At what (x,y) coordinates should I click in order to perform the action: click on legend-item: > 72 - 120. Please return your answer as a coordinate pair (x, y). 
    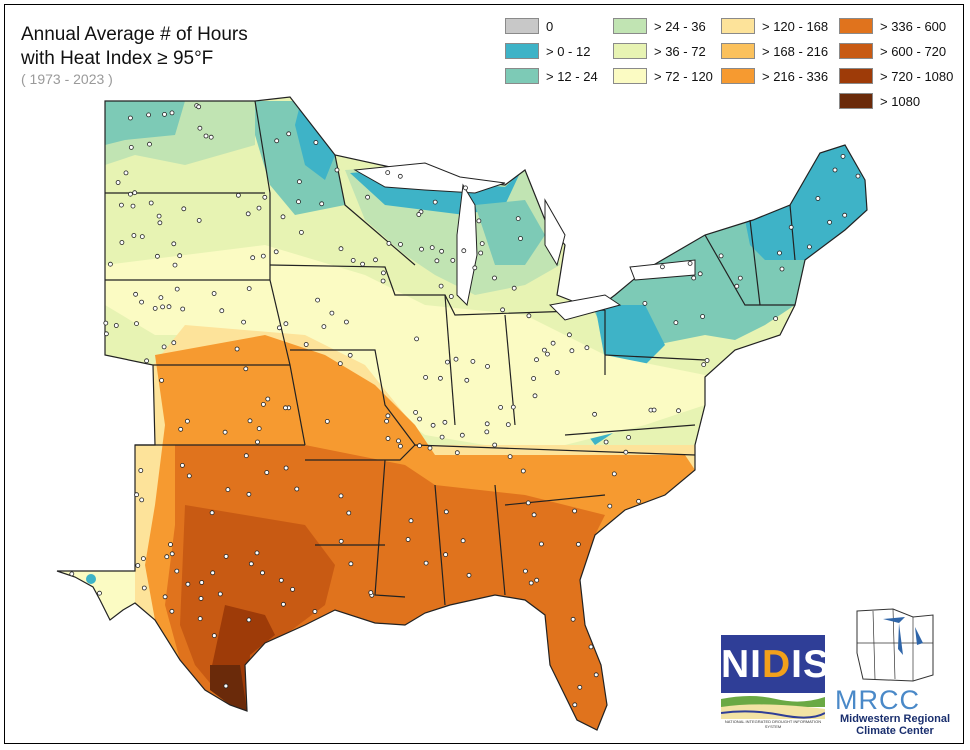
    Looking at the image, I should click on (663, 76).